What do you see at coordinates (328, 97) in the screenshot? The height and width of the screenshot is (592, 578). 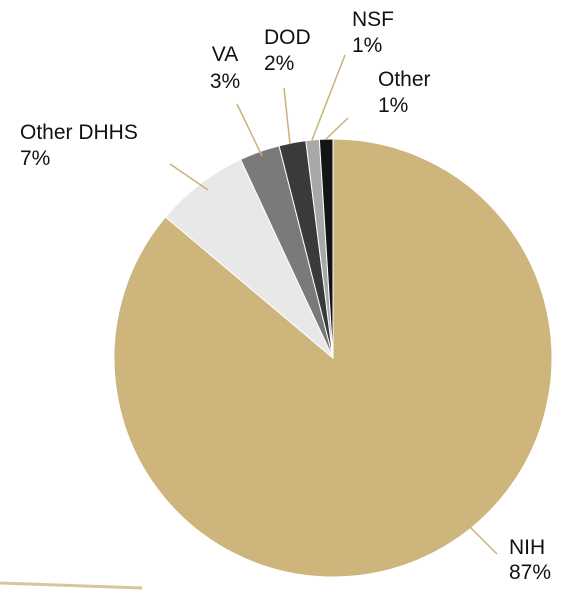 I see `leader-line-nsf` at bounding box center [328, 97].